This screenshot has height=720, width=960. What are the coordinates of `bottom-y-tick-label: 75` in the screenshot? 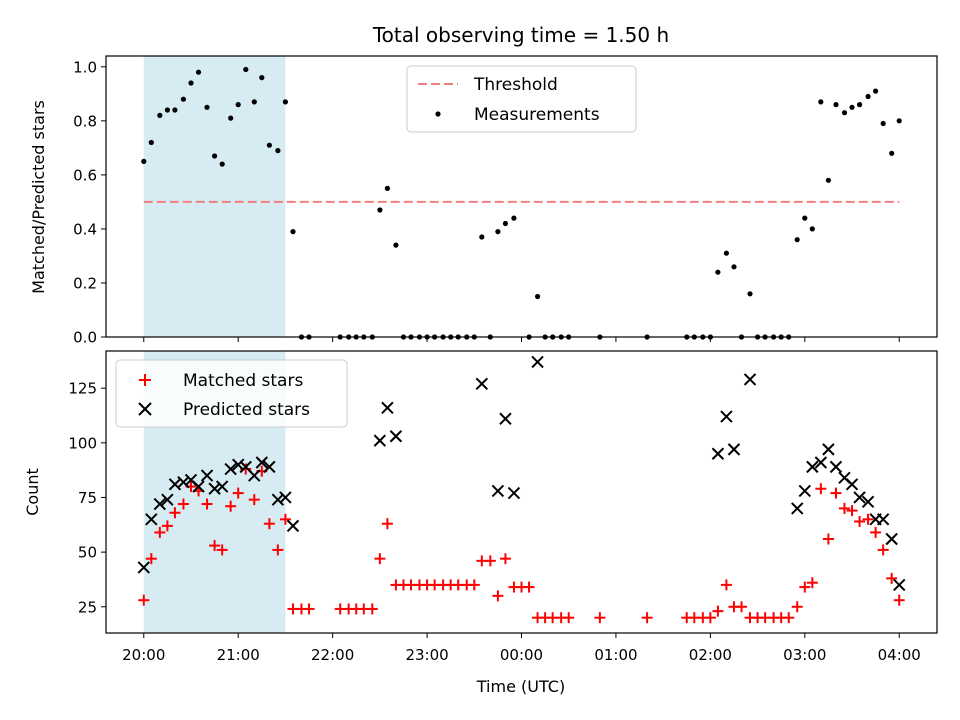 It's located at (87, 498).